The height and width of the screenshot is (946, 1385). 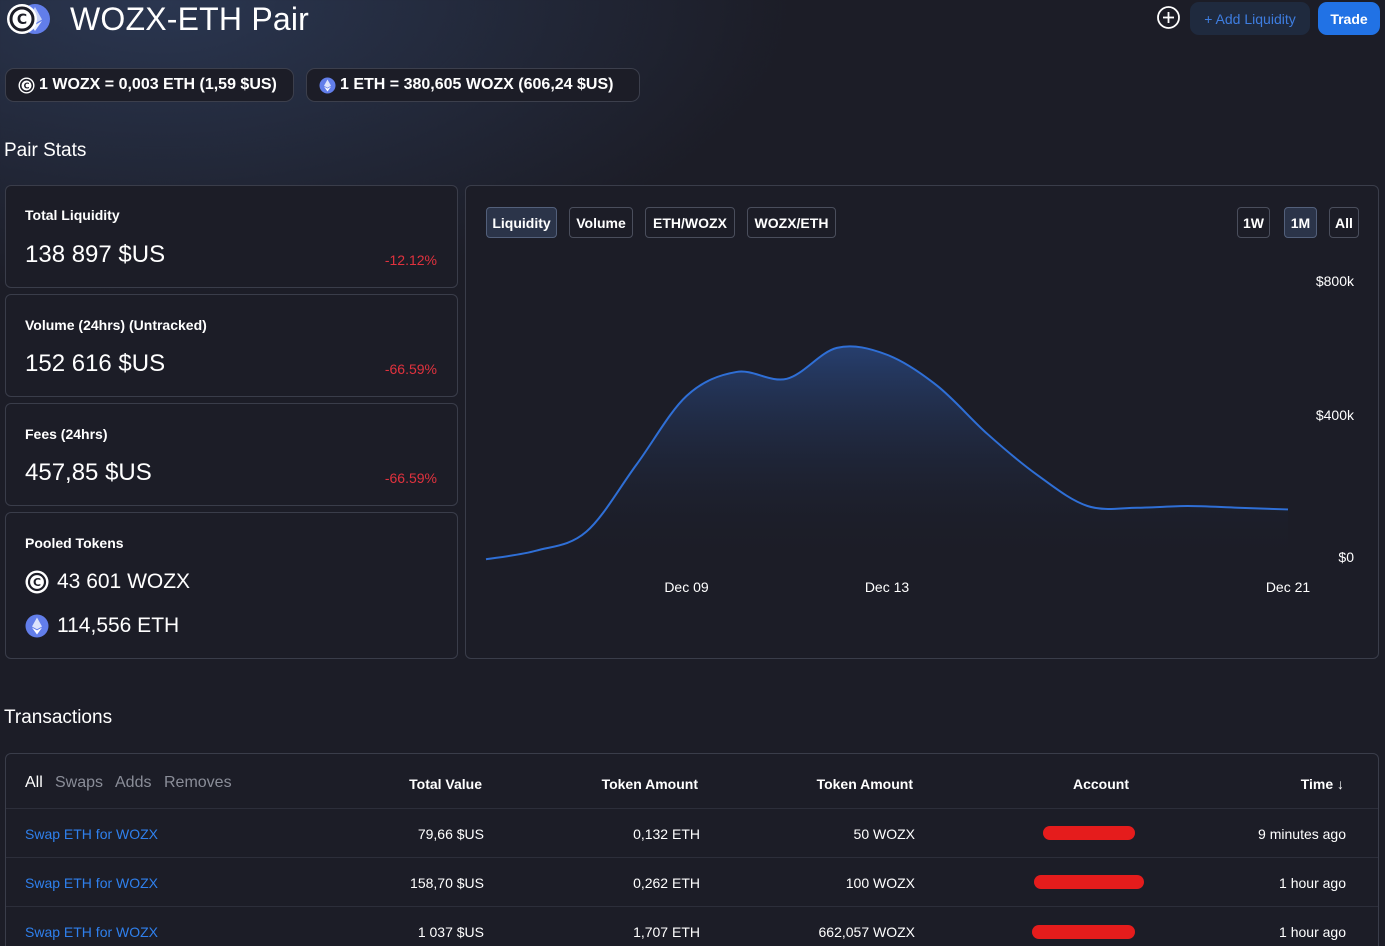 I want to click on chart-line, so click(x=887, y=453).